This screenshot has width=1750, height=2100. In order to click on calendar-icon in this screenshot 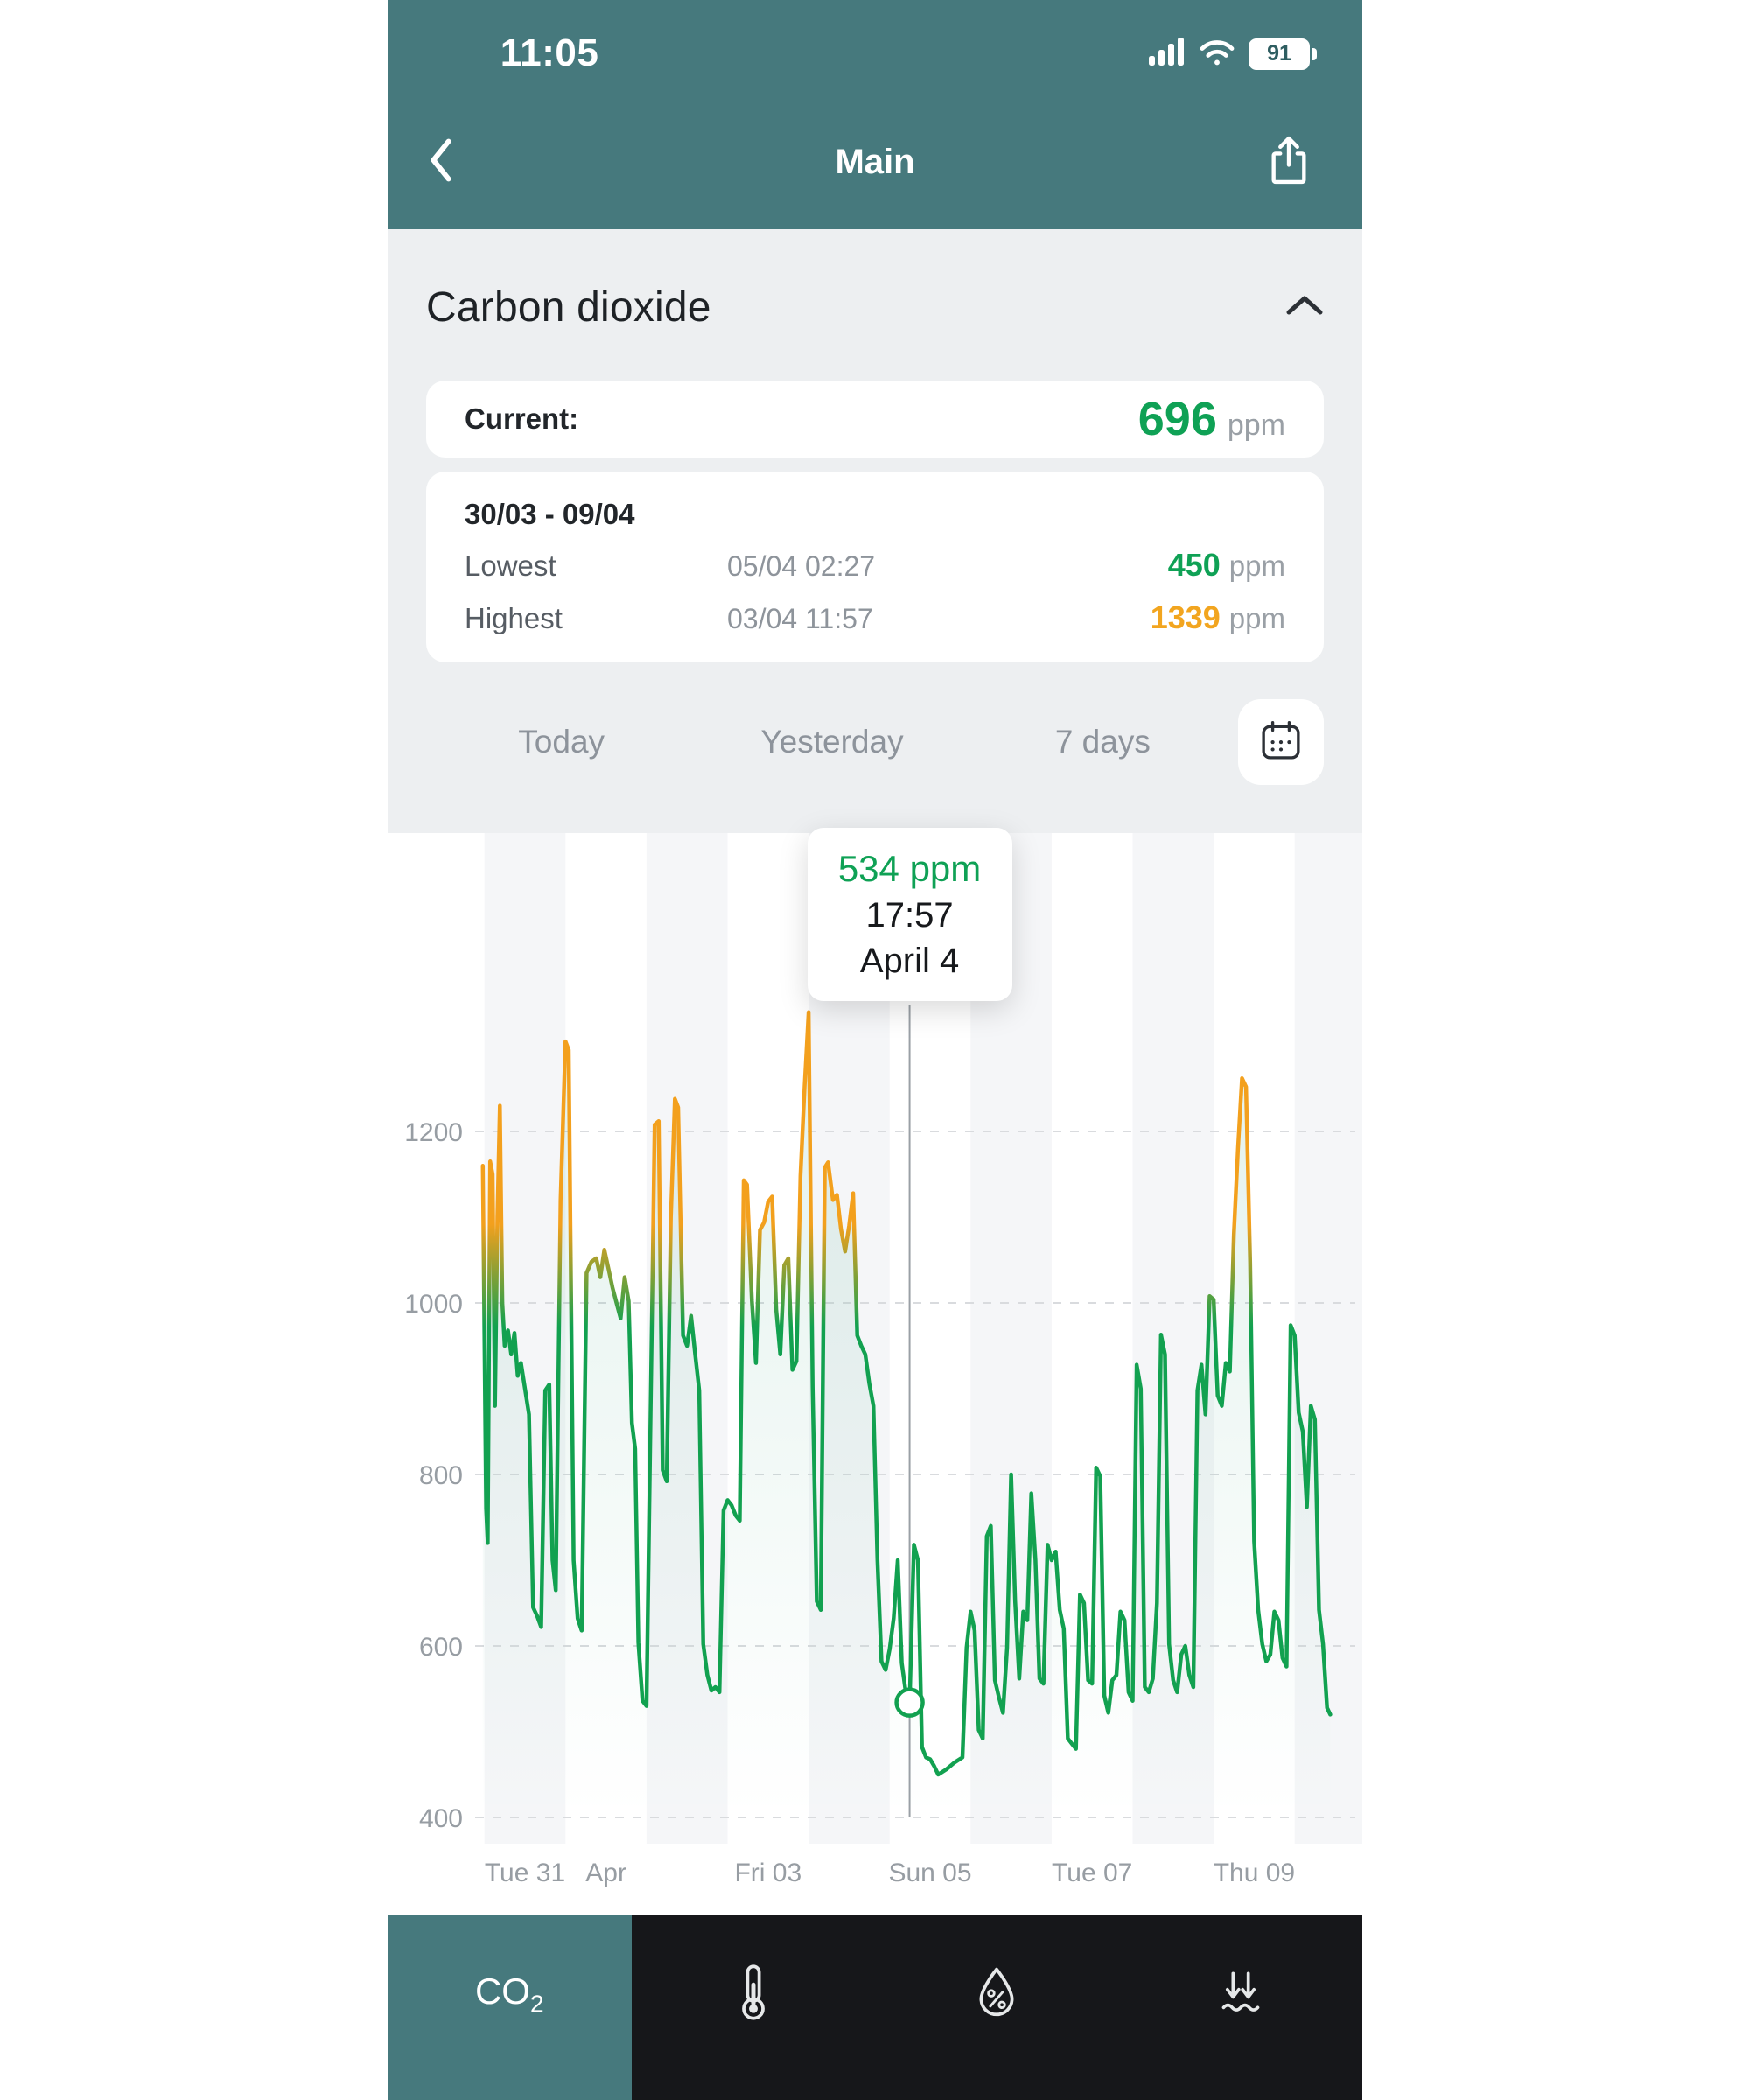, I will do `click(1281, 742)`.